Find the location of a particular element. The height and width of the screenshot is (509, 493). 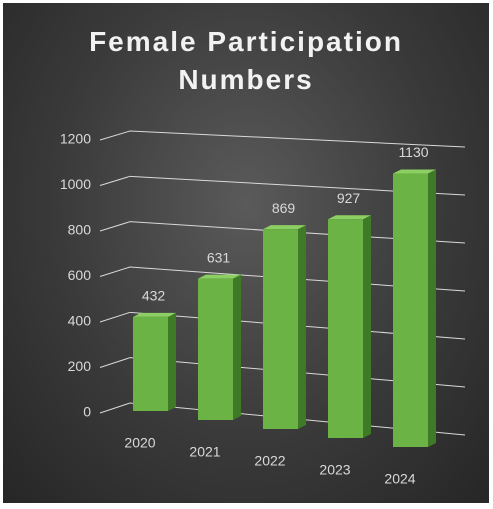

data-label: 927 is located at coordinates (349, 198).